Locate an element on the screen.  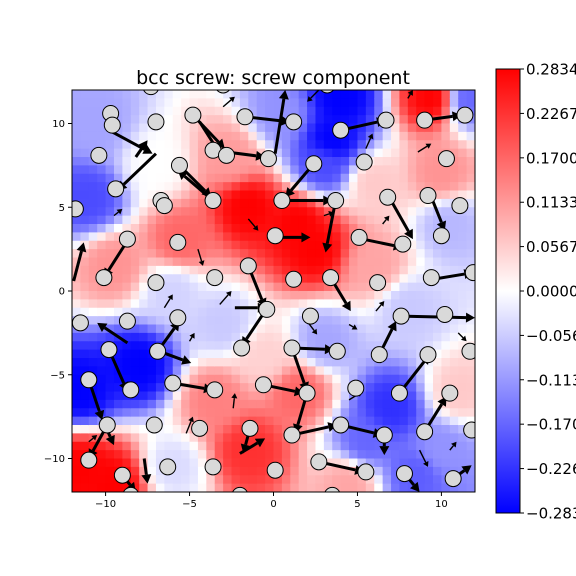
y-tick-label: −10 is located at coordinates (54, 459).